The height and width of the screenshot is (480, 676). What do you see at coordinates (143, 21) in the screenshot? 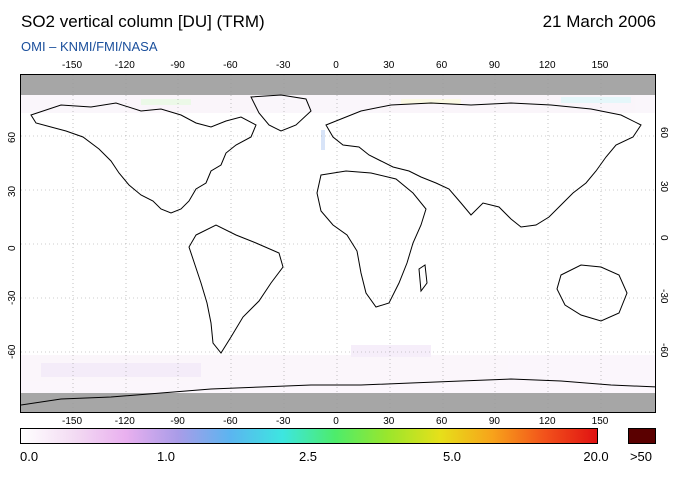
I see `map-title: SO2 vertical column [DU] (TRM)` at bounding box center [143, 21].